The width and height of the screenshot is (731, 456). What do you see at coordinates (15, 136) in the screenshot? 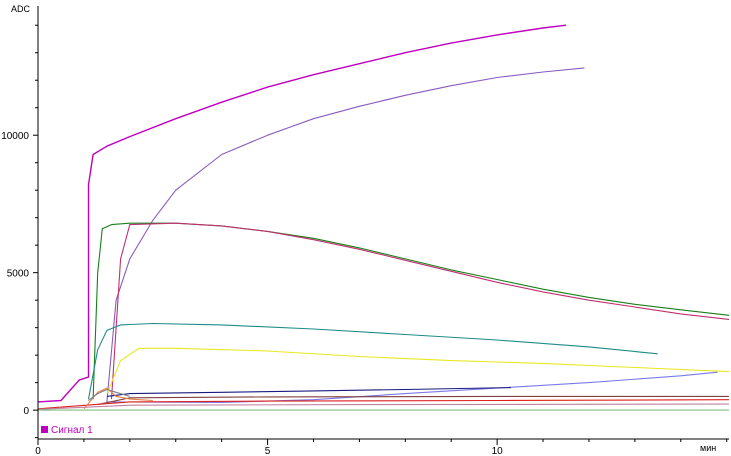
I see `y-tick-label: 10000` at bounding box center [15, 136].